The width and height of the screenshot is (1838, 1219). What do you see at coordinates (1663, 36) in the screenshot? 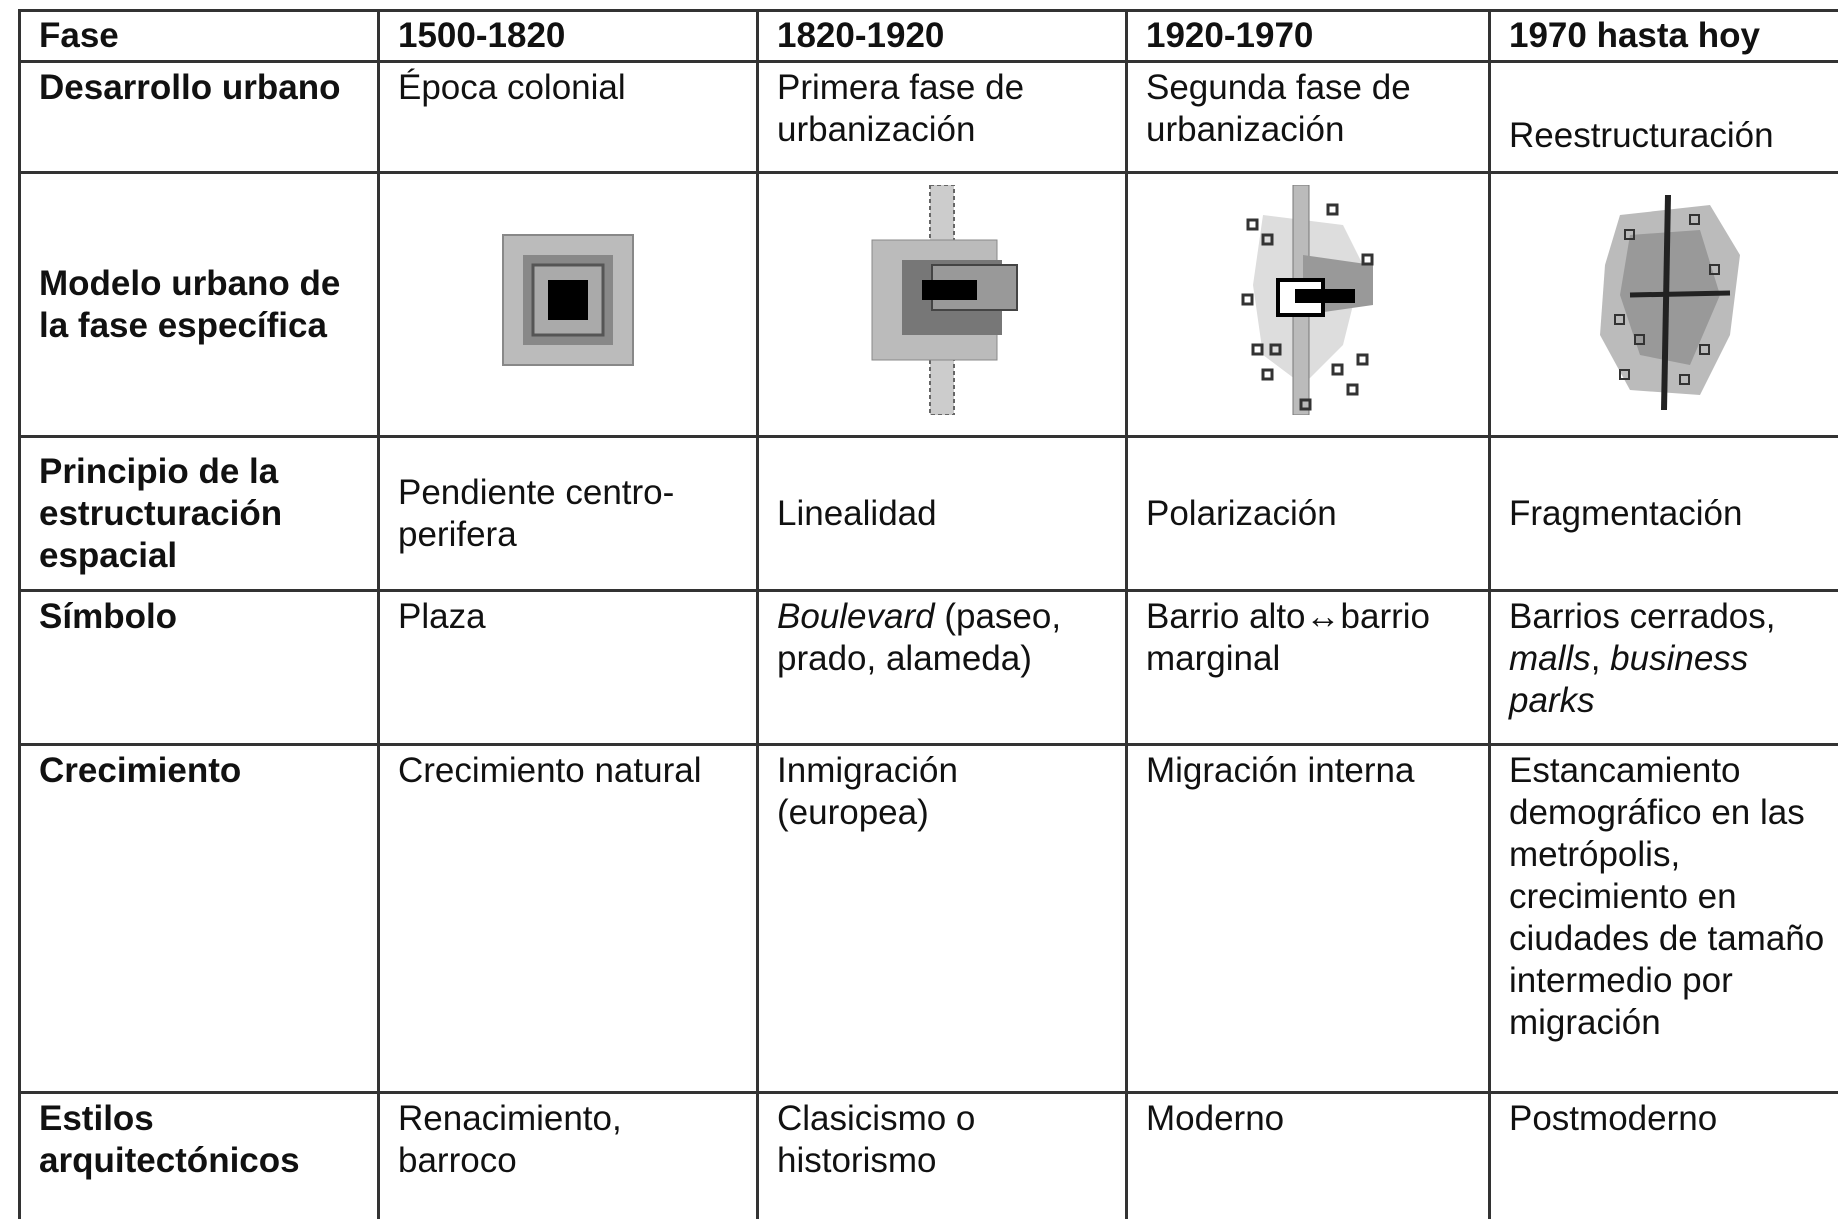
I see `header-cell: 1970 hasta hoy` at bounding box center [1663, 36].